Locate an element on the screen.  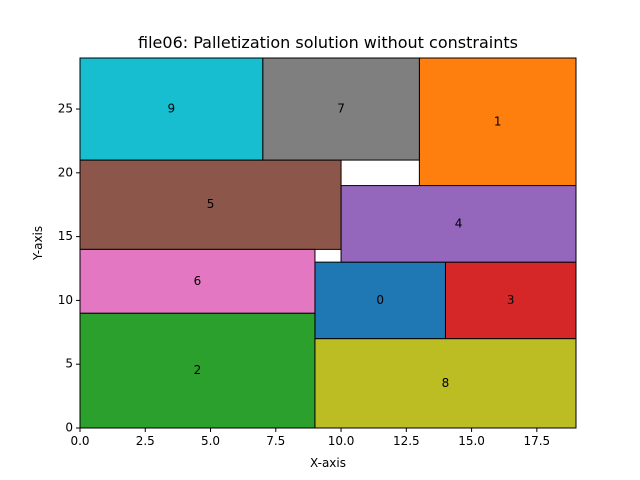
x-tick-label: 17.5 is located at coordinates (536, 441).